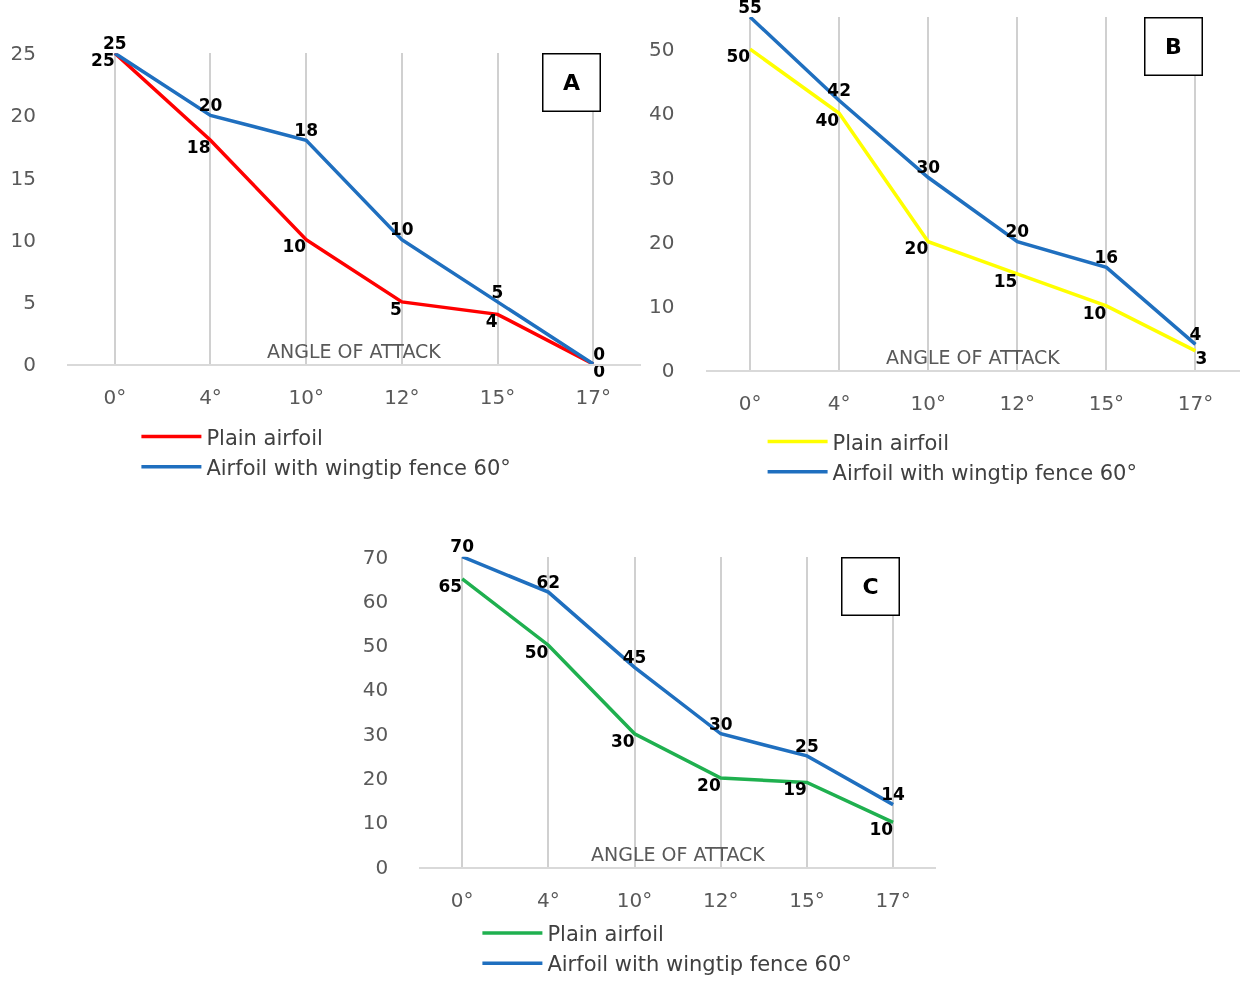  Describe the element at coordinates (1201, 357) in the screenshot. I see `data-label: 3` at that location.